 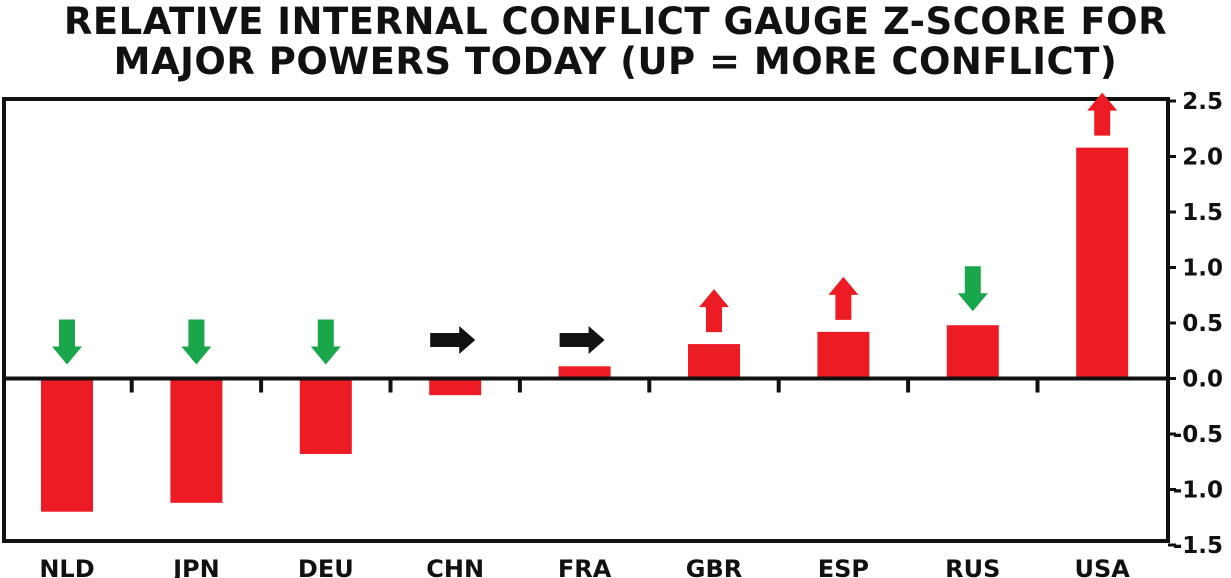 What do you see at coordinates (66, 566) in the screenshot?
I see `category-label-nld: NLD` at bounding box center [66, 566].